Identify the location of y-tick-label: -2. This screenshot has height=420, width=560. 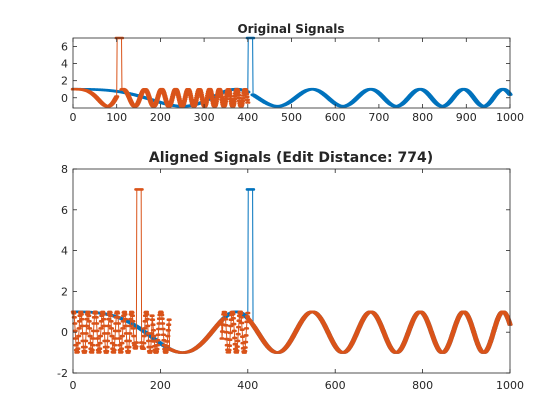
(62, 373).